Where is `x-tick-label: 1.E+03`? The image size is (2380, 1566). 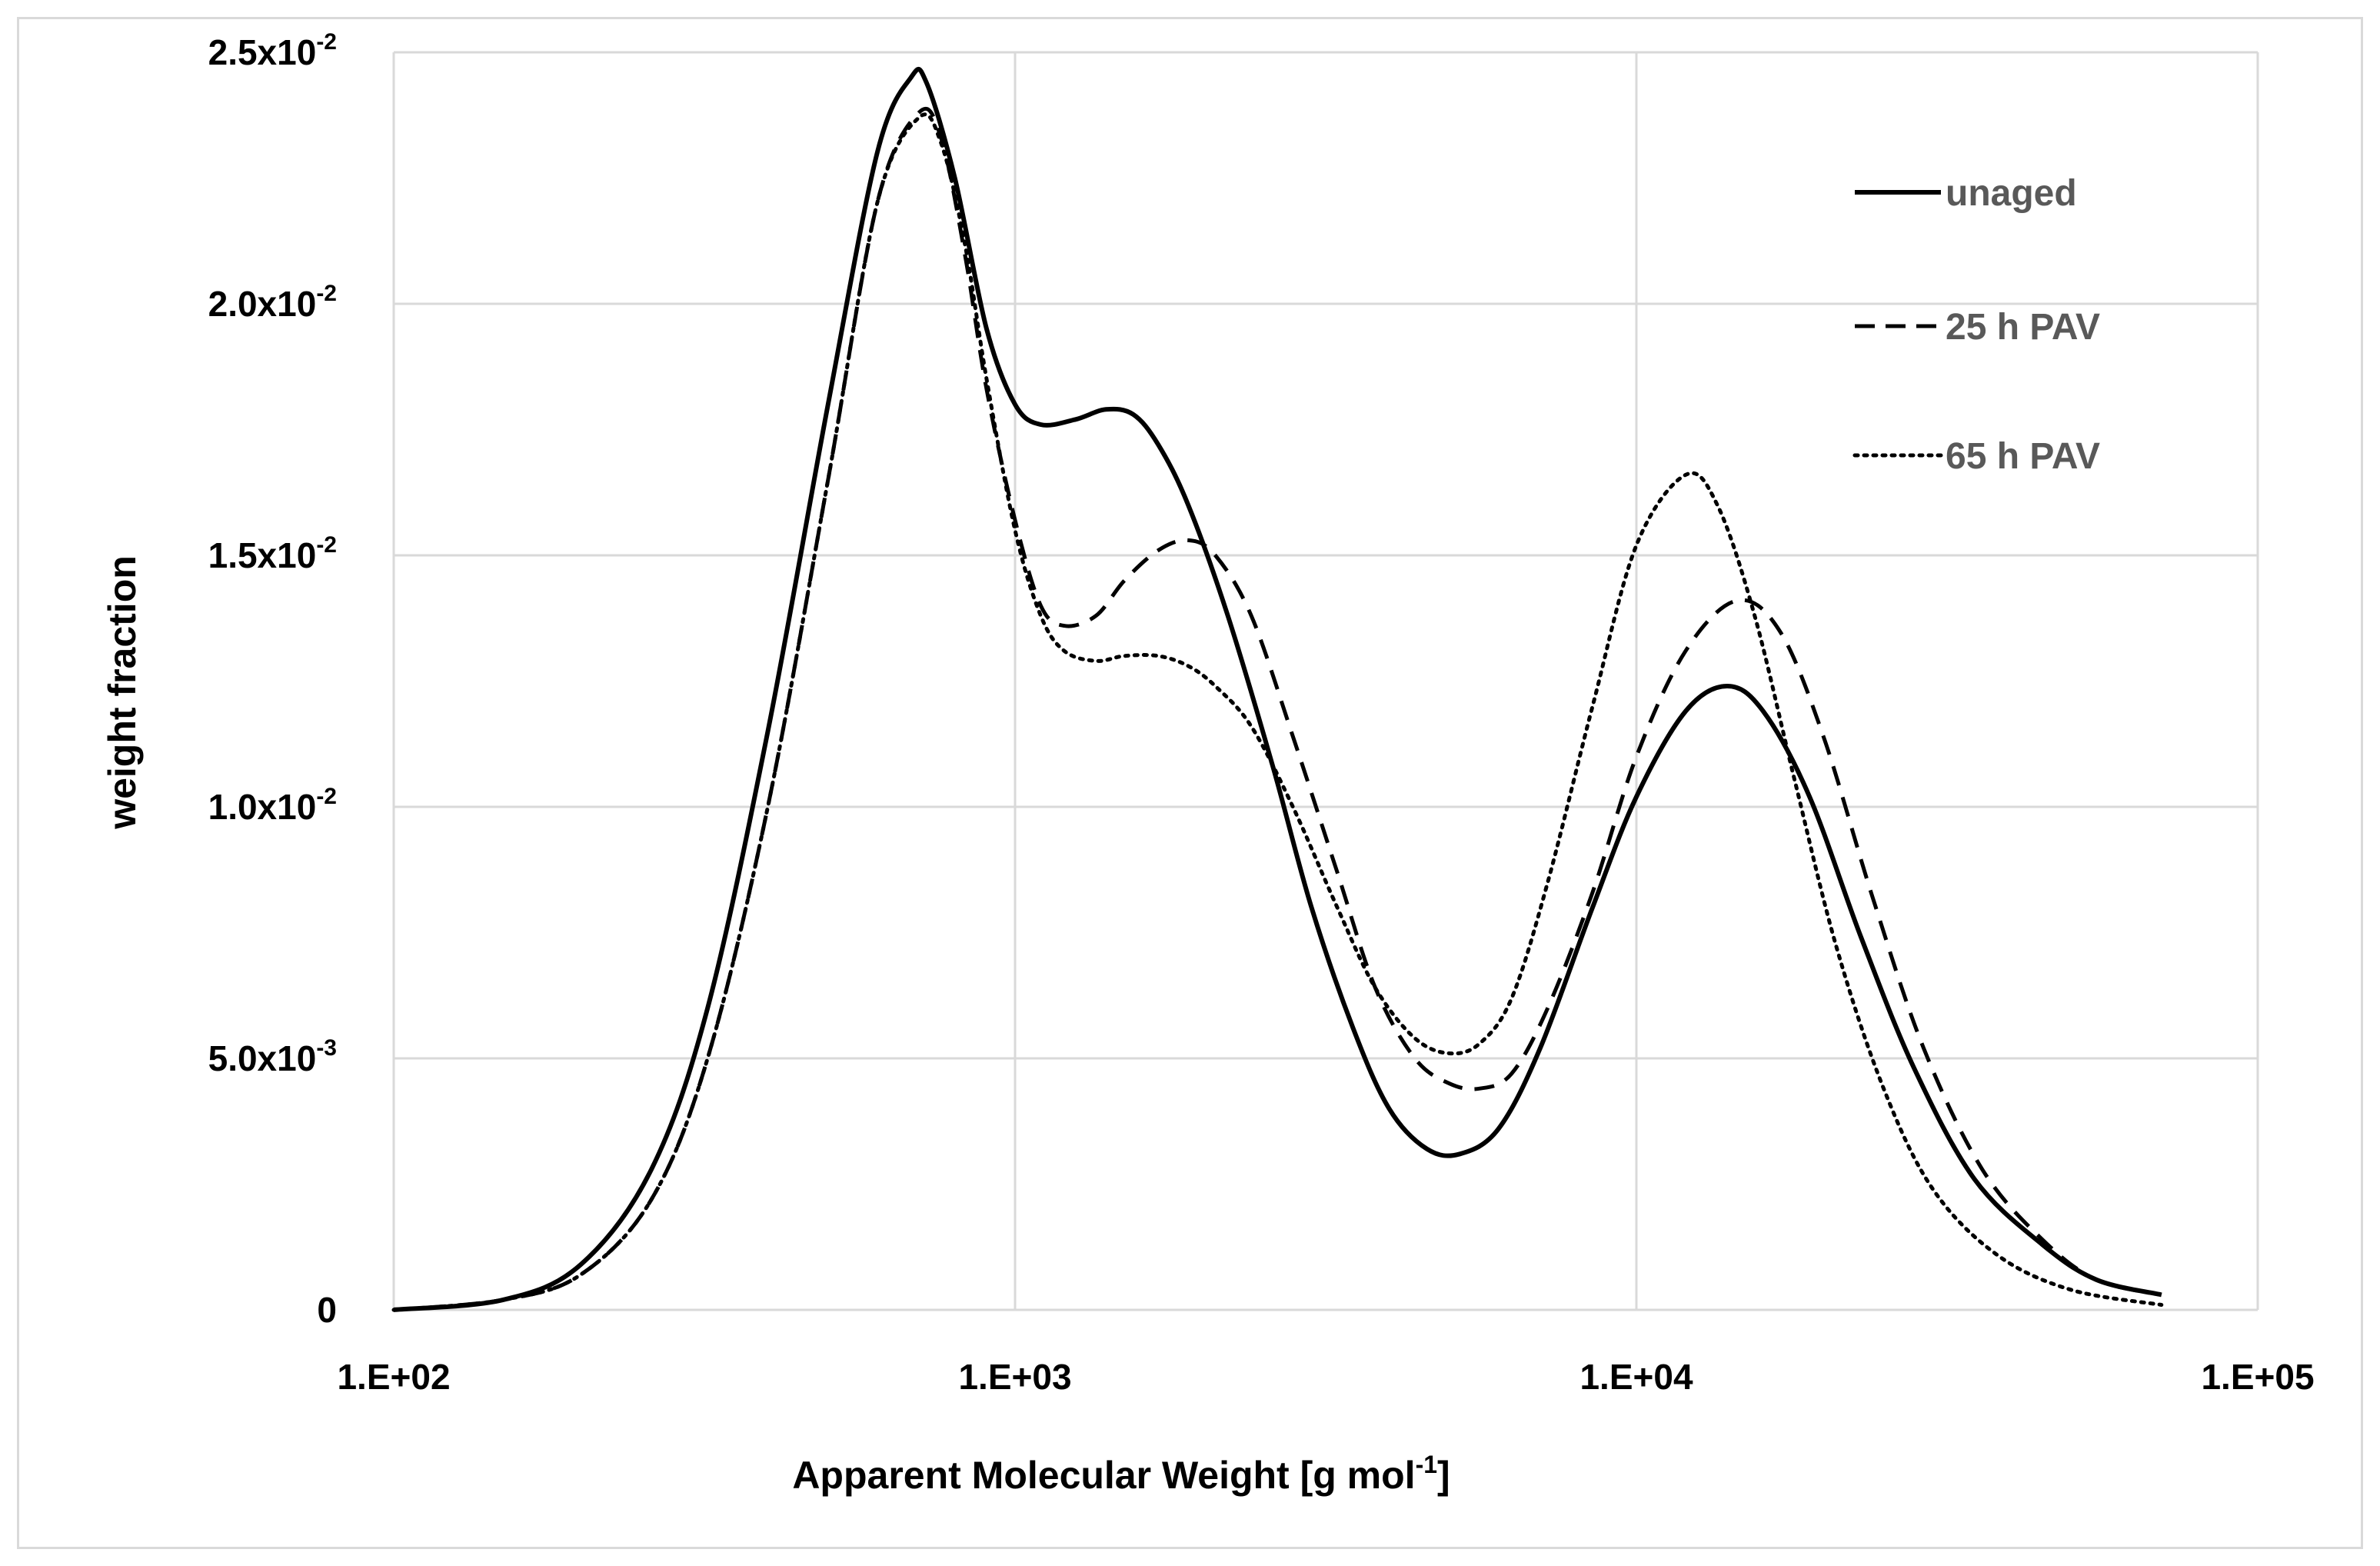
x-tick-label: 1.E+03 is located at coordinates (1014, 1377).